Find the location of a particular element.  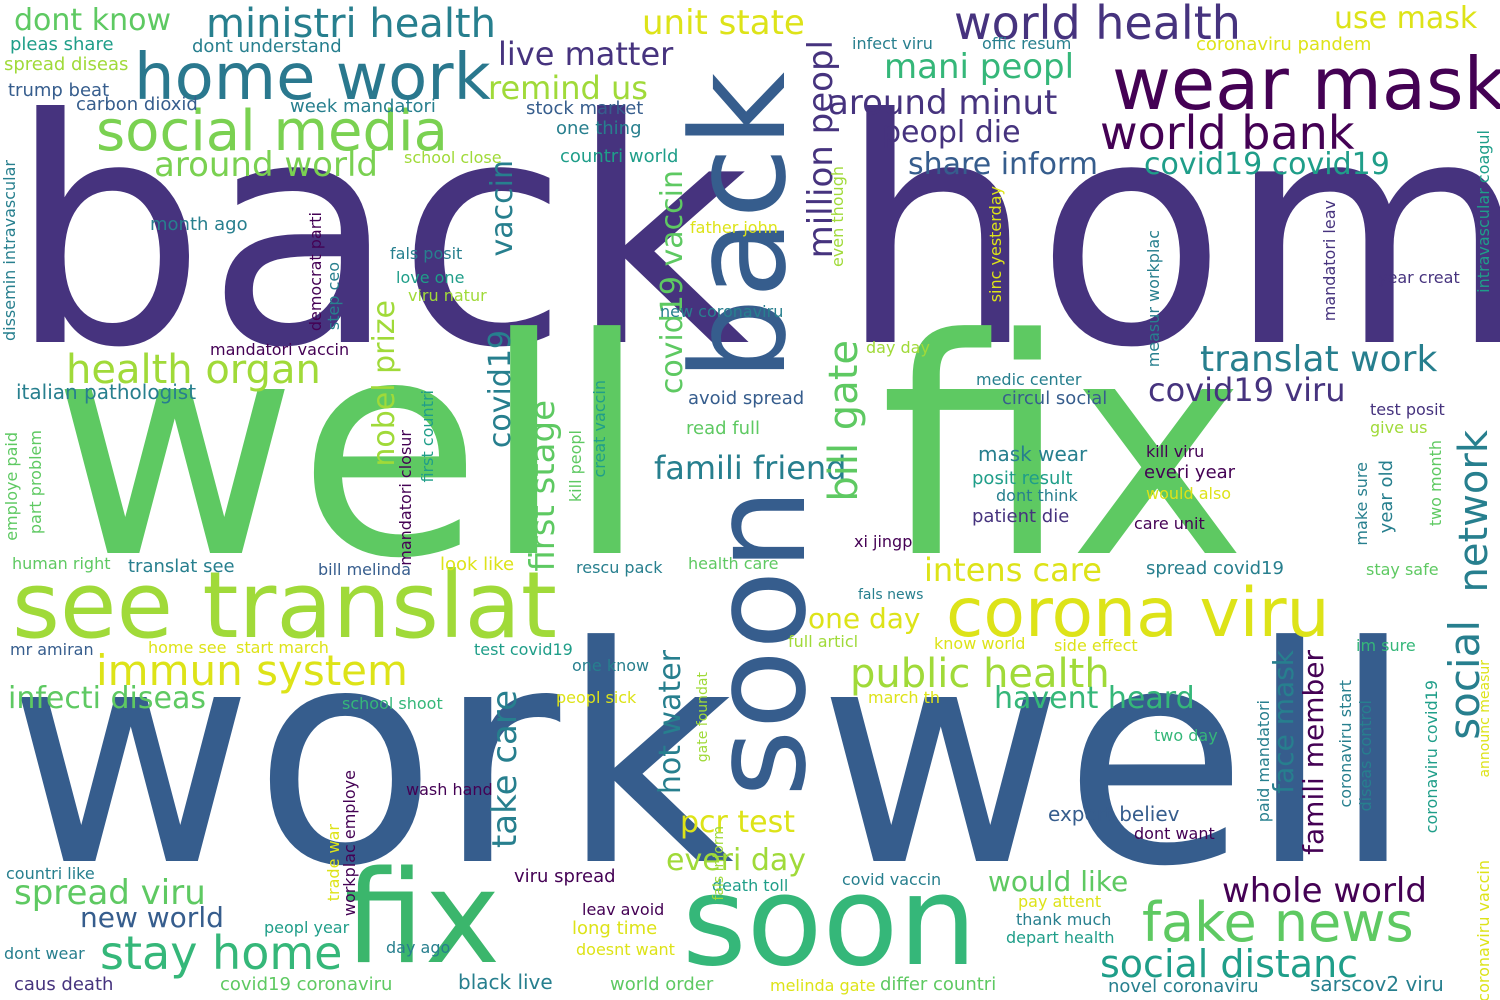

word: expert believ is located at coordinates (1114, 814).